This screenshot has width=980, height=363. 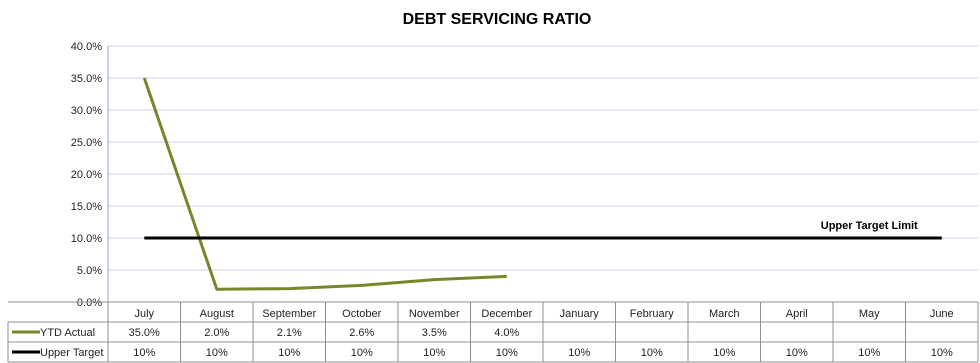 What do you see at coordinates (652, 314) in the screenshot?
I see `x-tick-label: February` at bounding box center [652, 314].